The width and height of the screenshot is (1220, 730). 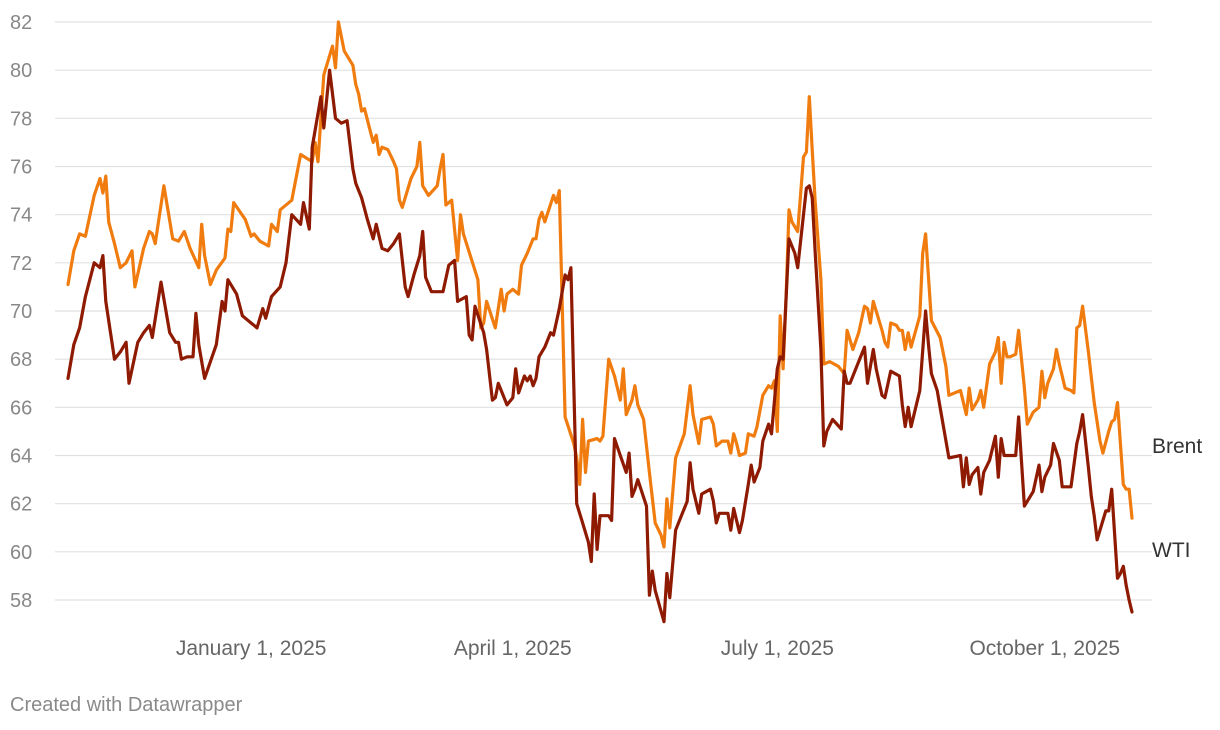 I want to click on x-tick-label-0: January 1, 2025, so click(x=251, y=648).